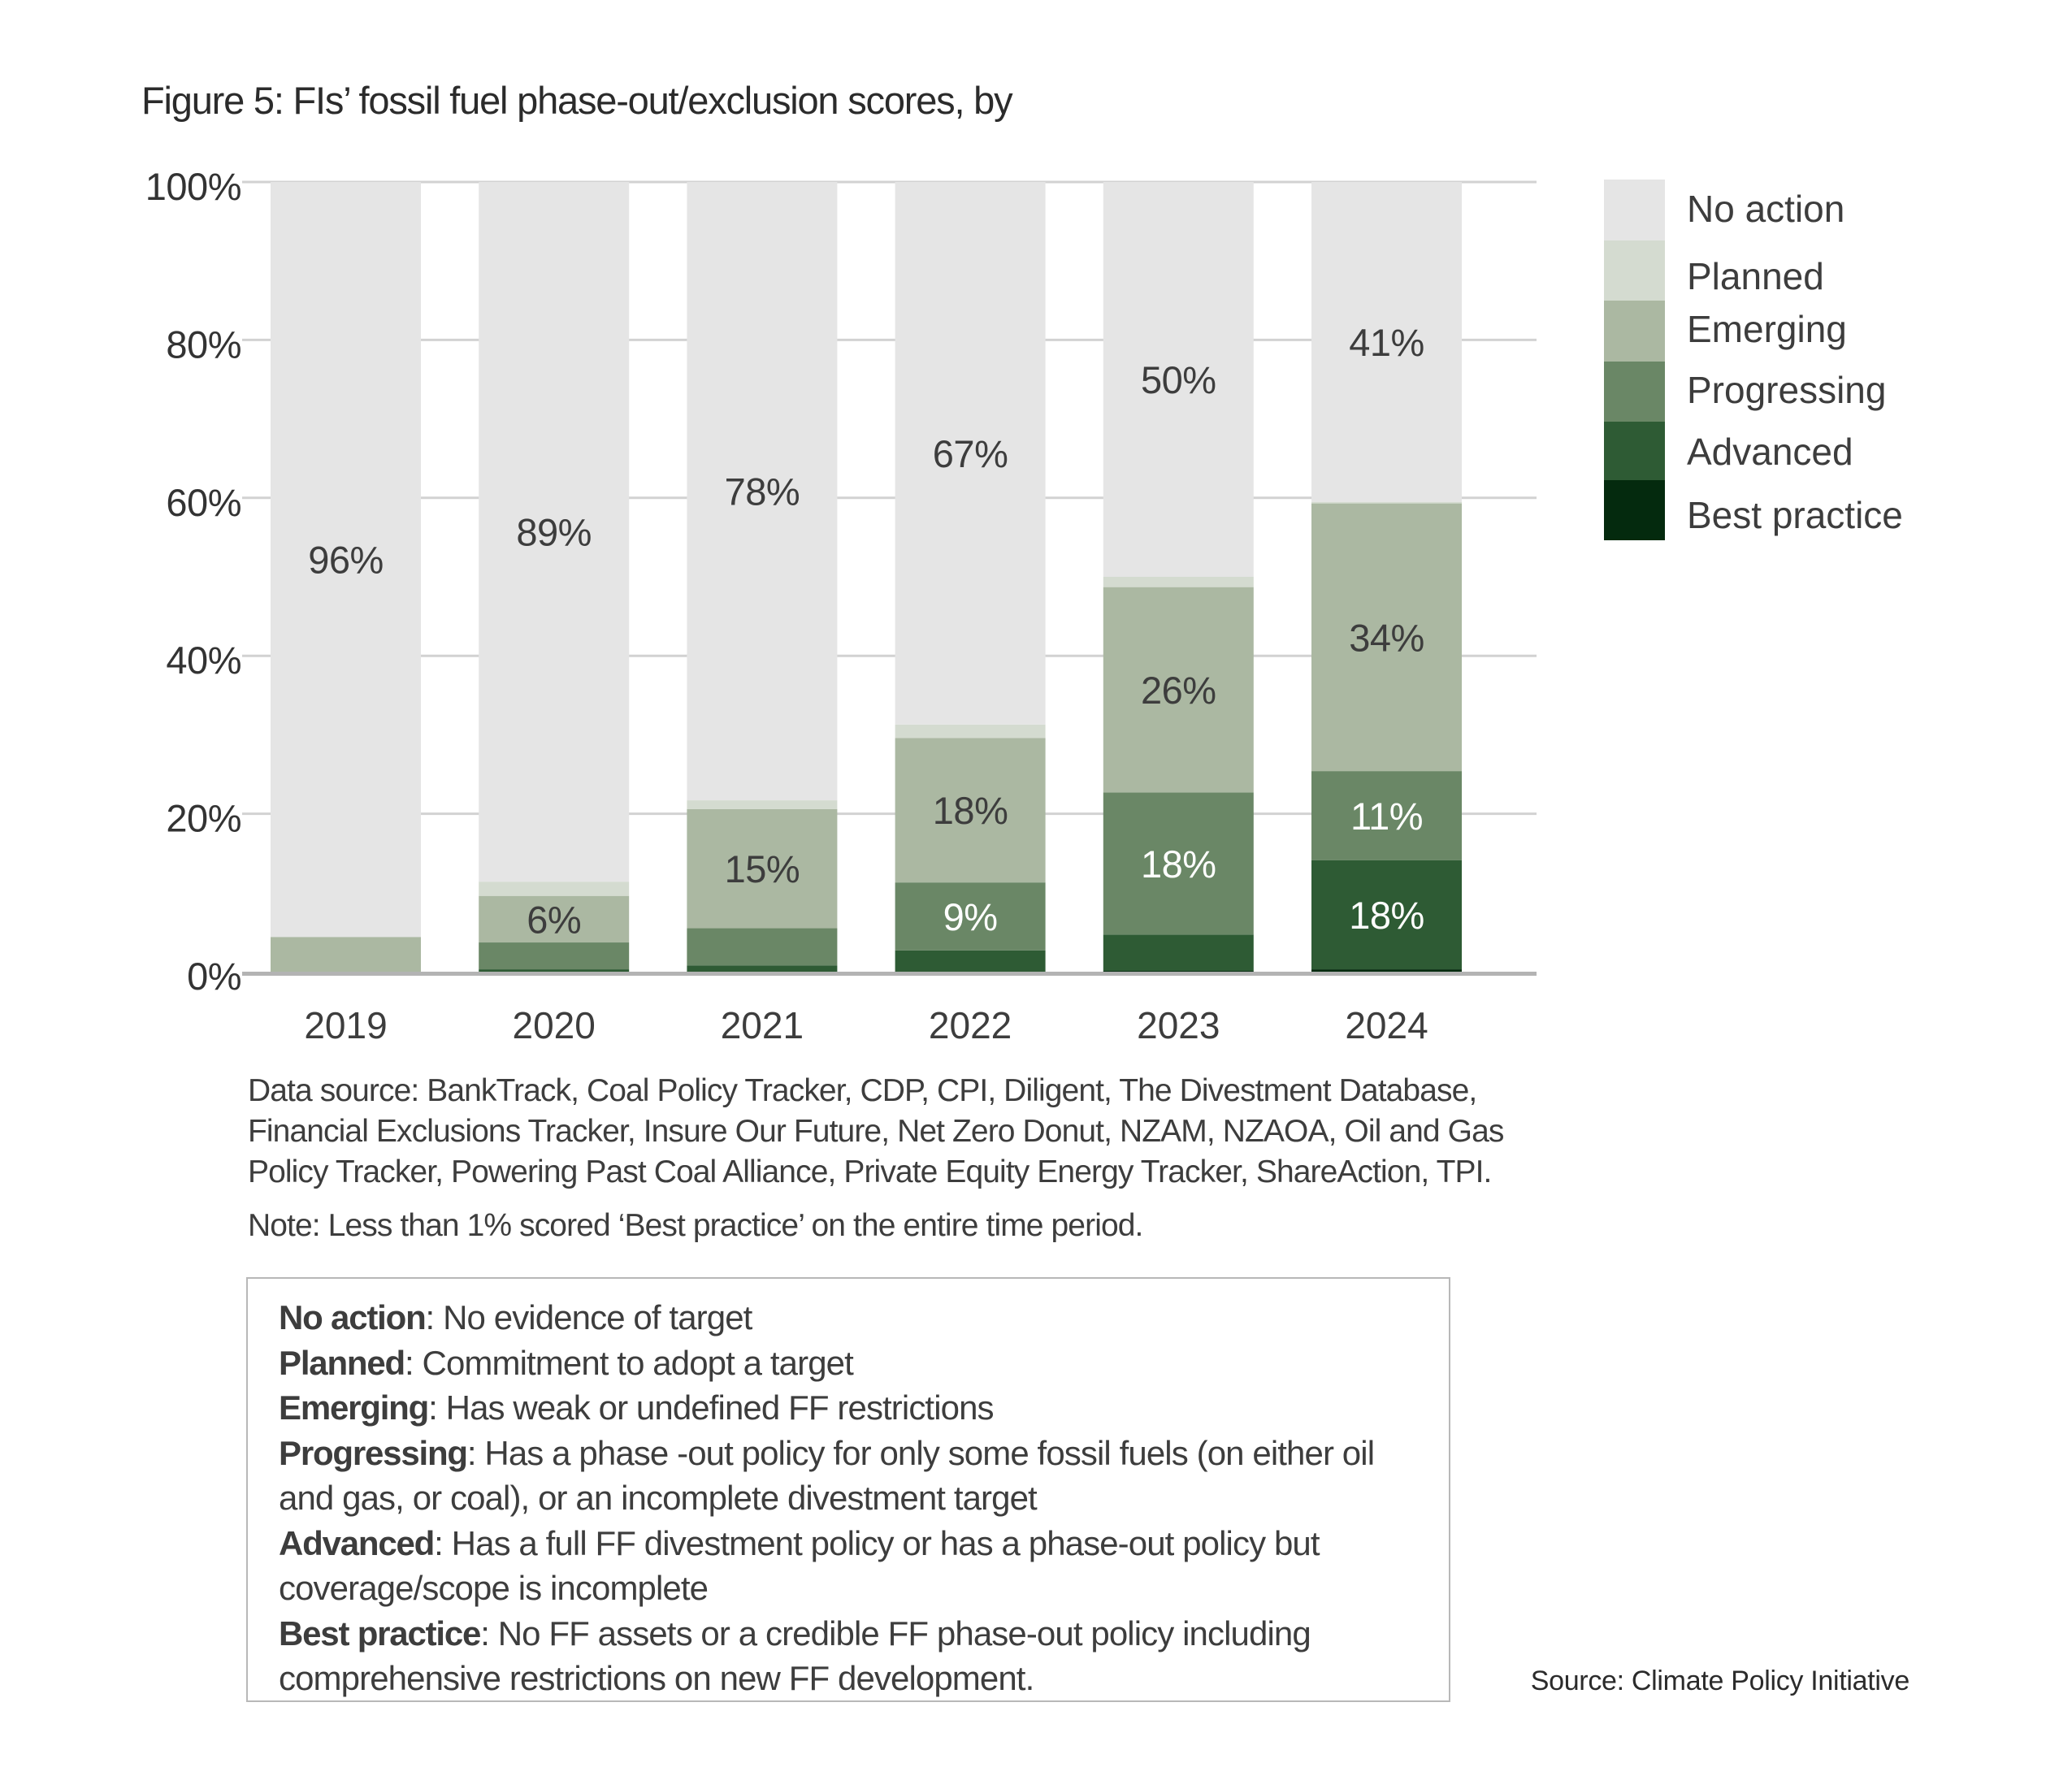 The height and width of the screenshot is (1789, 2072). I want to click on x-tick-label: 2022, so click(970, 1025).